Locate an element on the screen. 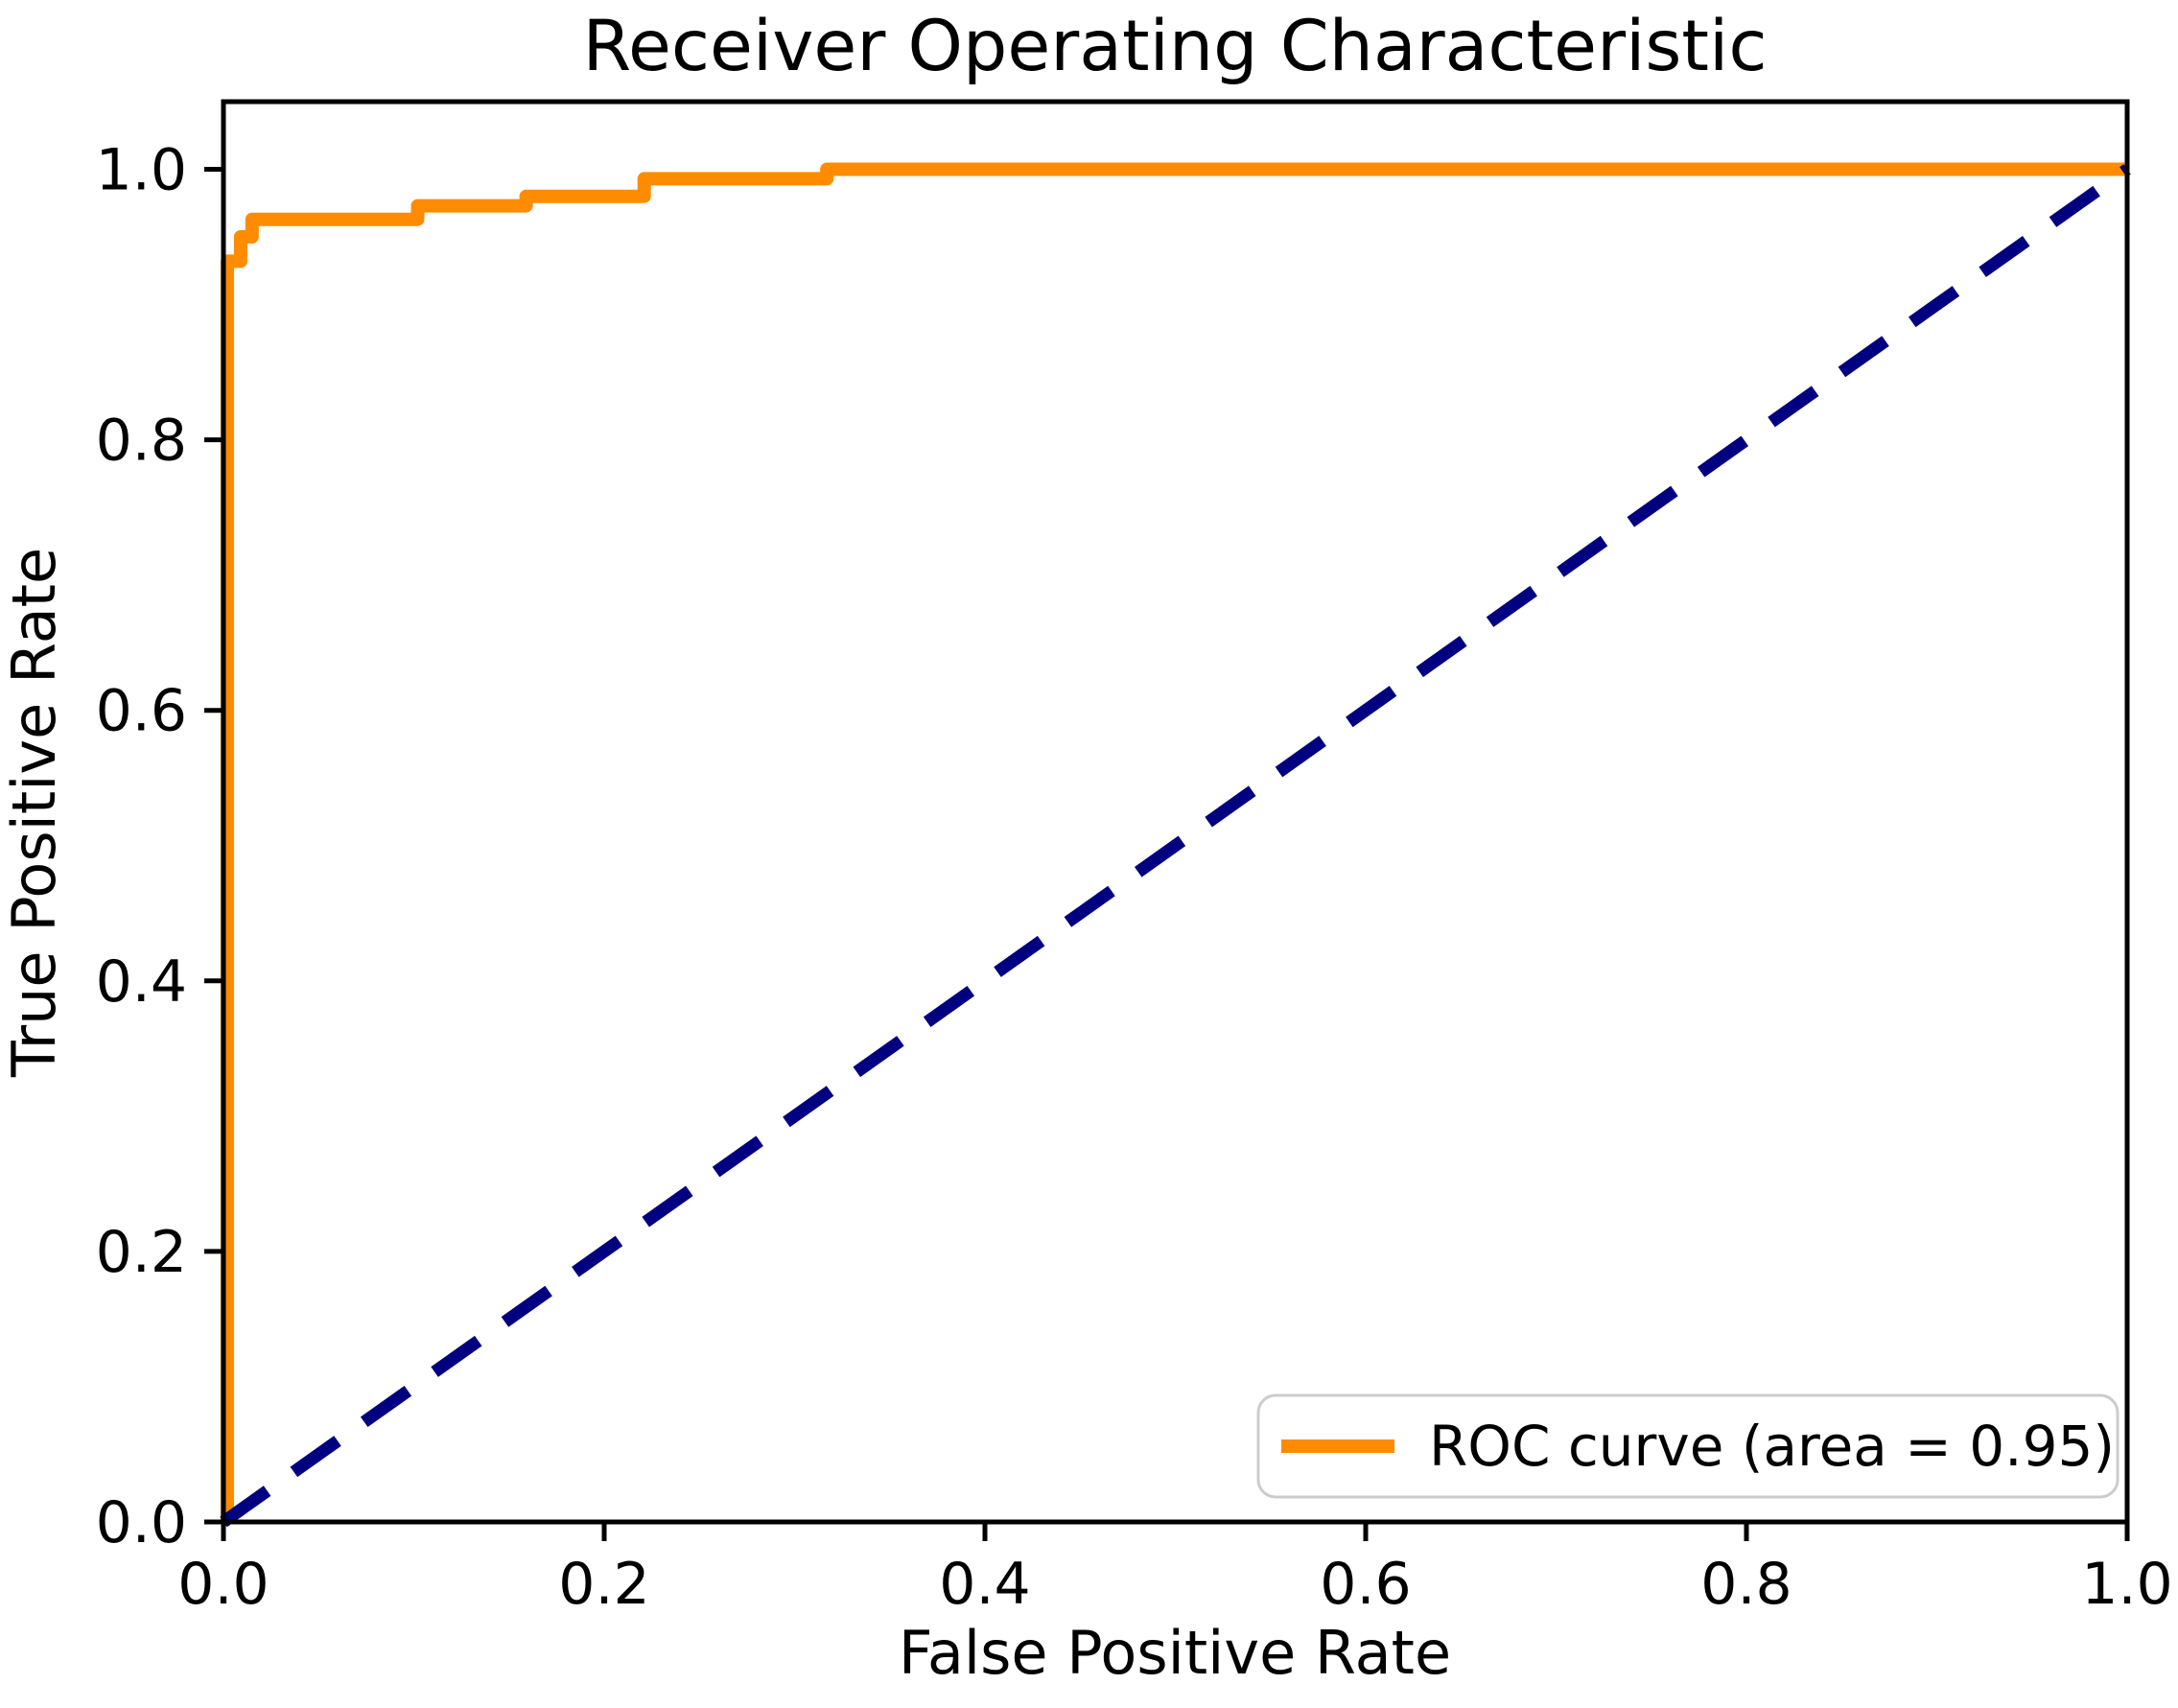 The height and width of the screenshot is (1708, 2178). x-tick-label: 1.0 is located at coordinates (2126, 1585).